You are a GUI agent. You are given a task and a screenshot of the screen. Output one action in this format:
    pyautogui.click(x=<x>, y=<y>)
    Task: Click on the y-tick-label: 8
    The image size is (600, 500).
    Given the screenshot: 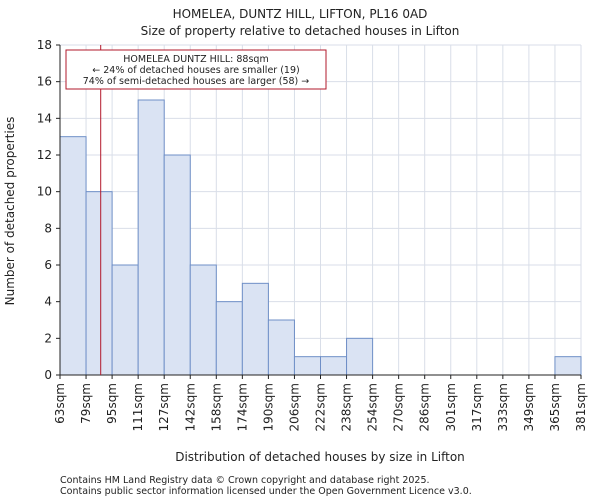 What is the action you would take?
    pyautogui.click(x=48, y=228)
    